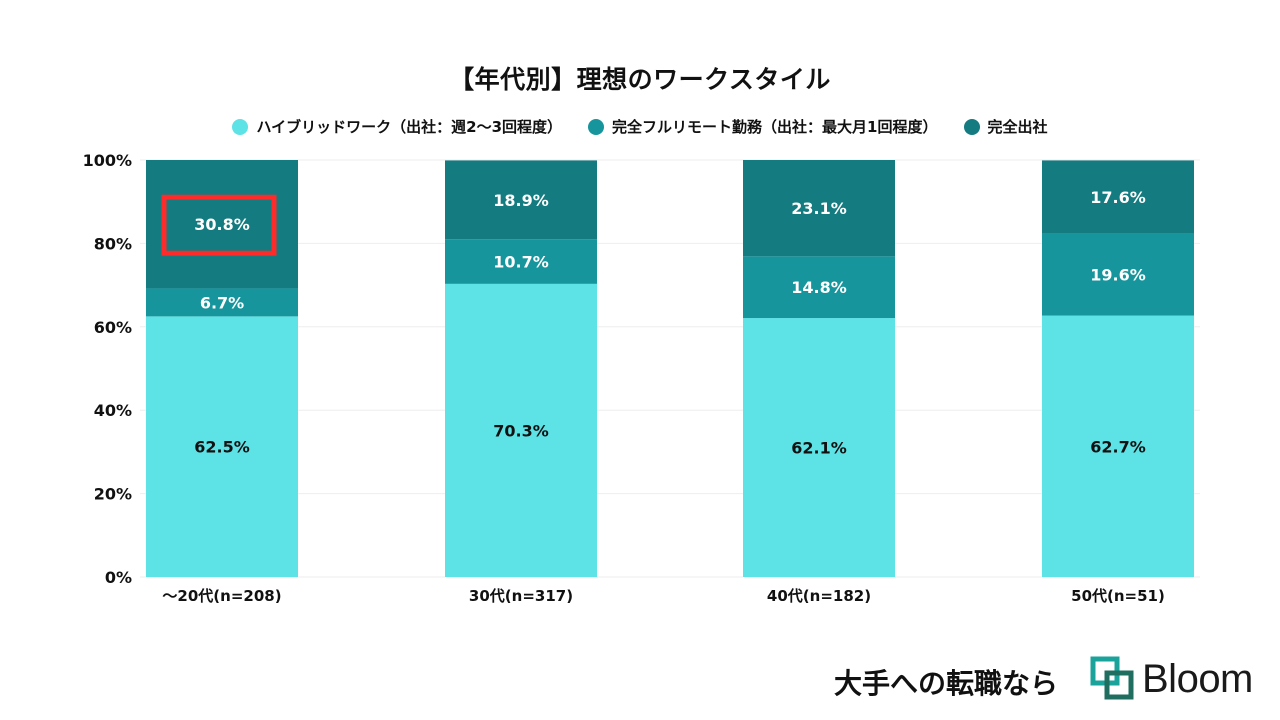 The height and width of the screenshot is (720, 1280). Describe the element at coordinates (819, 596) in the screenshot. I see `x-tick-label: 40代(n=182)` at that location.